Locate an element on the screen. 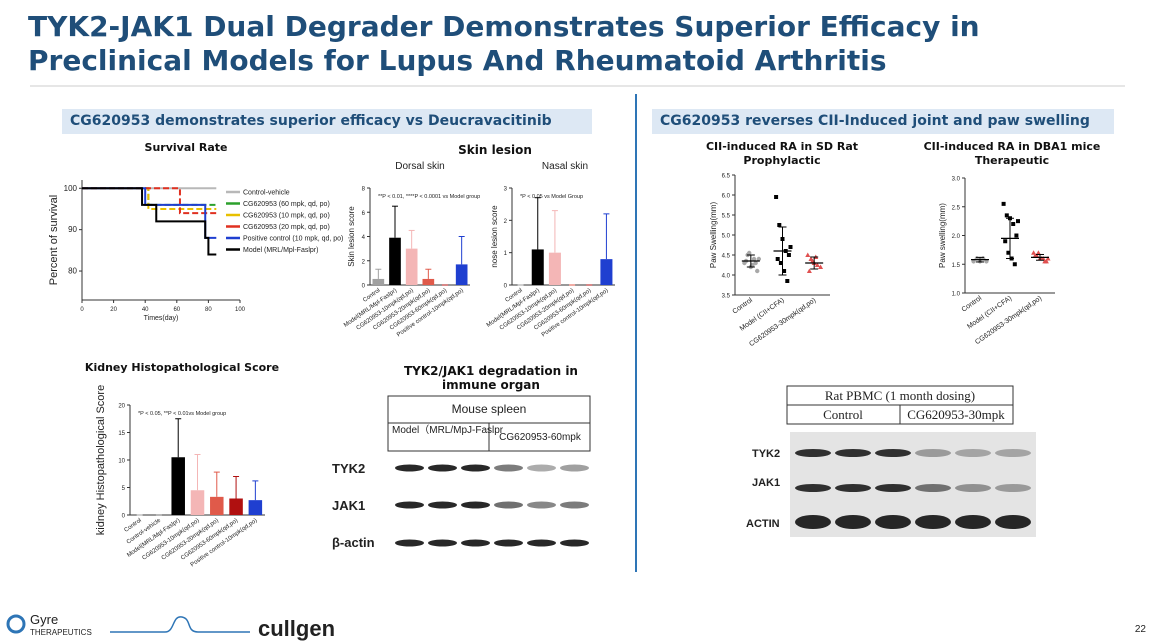 The width and height of the screenshot is (1154, 642). logo-line is located at coordinates (180, 624).